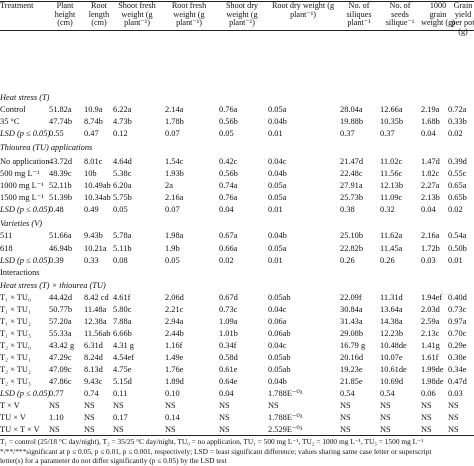 The image size is (474, 466). Describe the element at coordinates (174, 369) in the screenshot. I see `table-cell: 1.76e` at that location.